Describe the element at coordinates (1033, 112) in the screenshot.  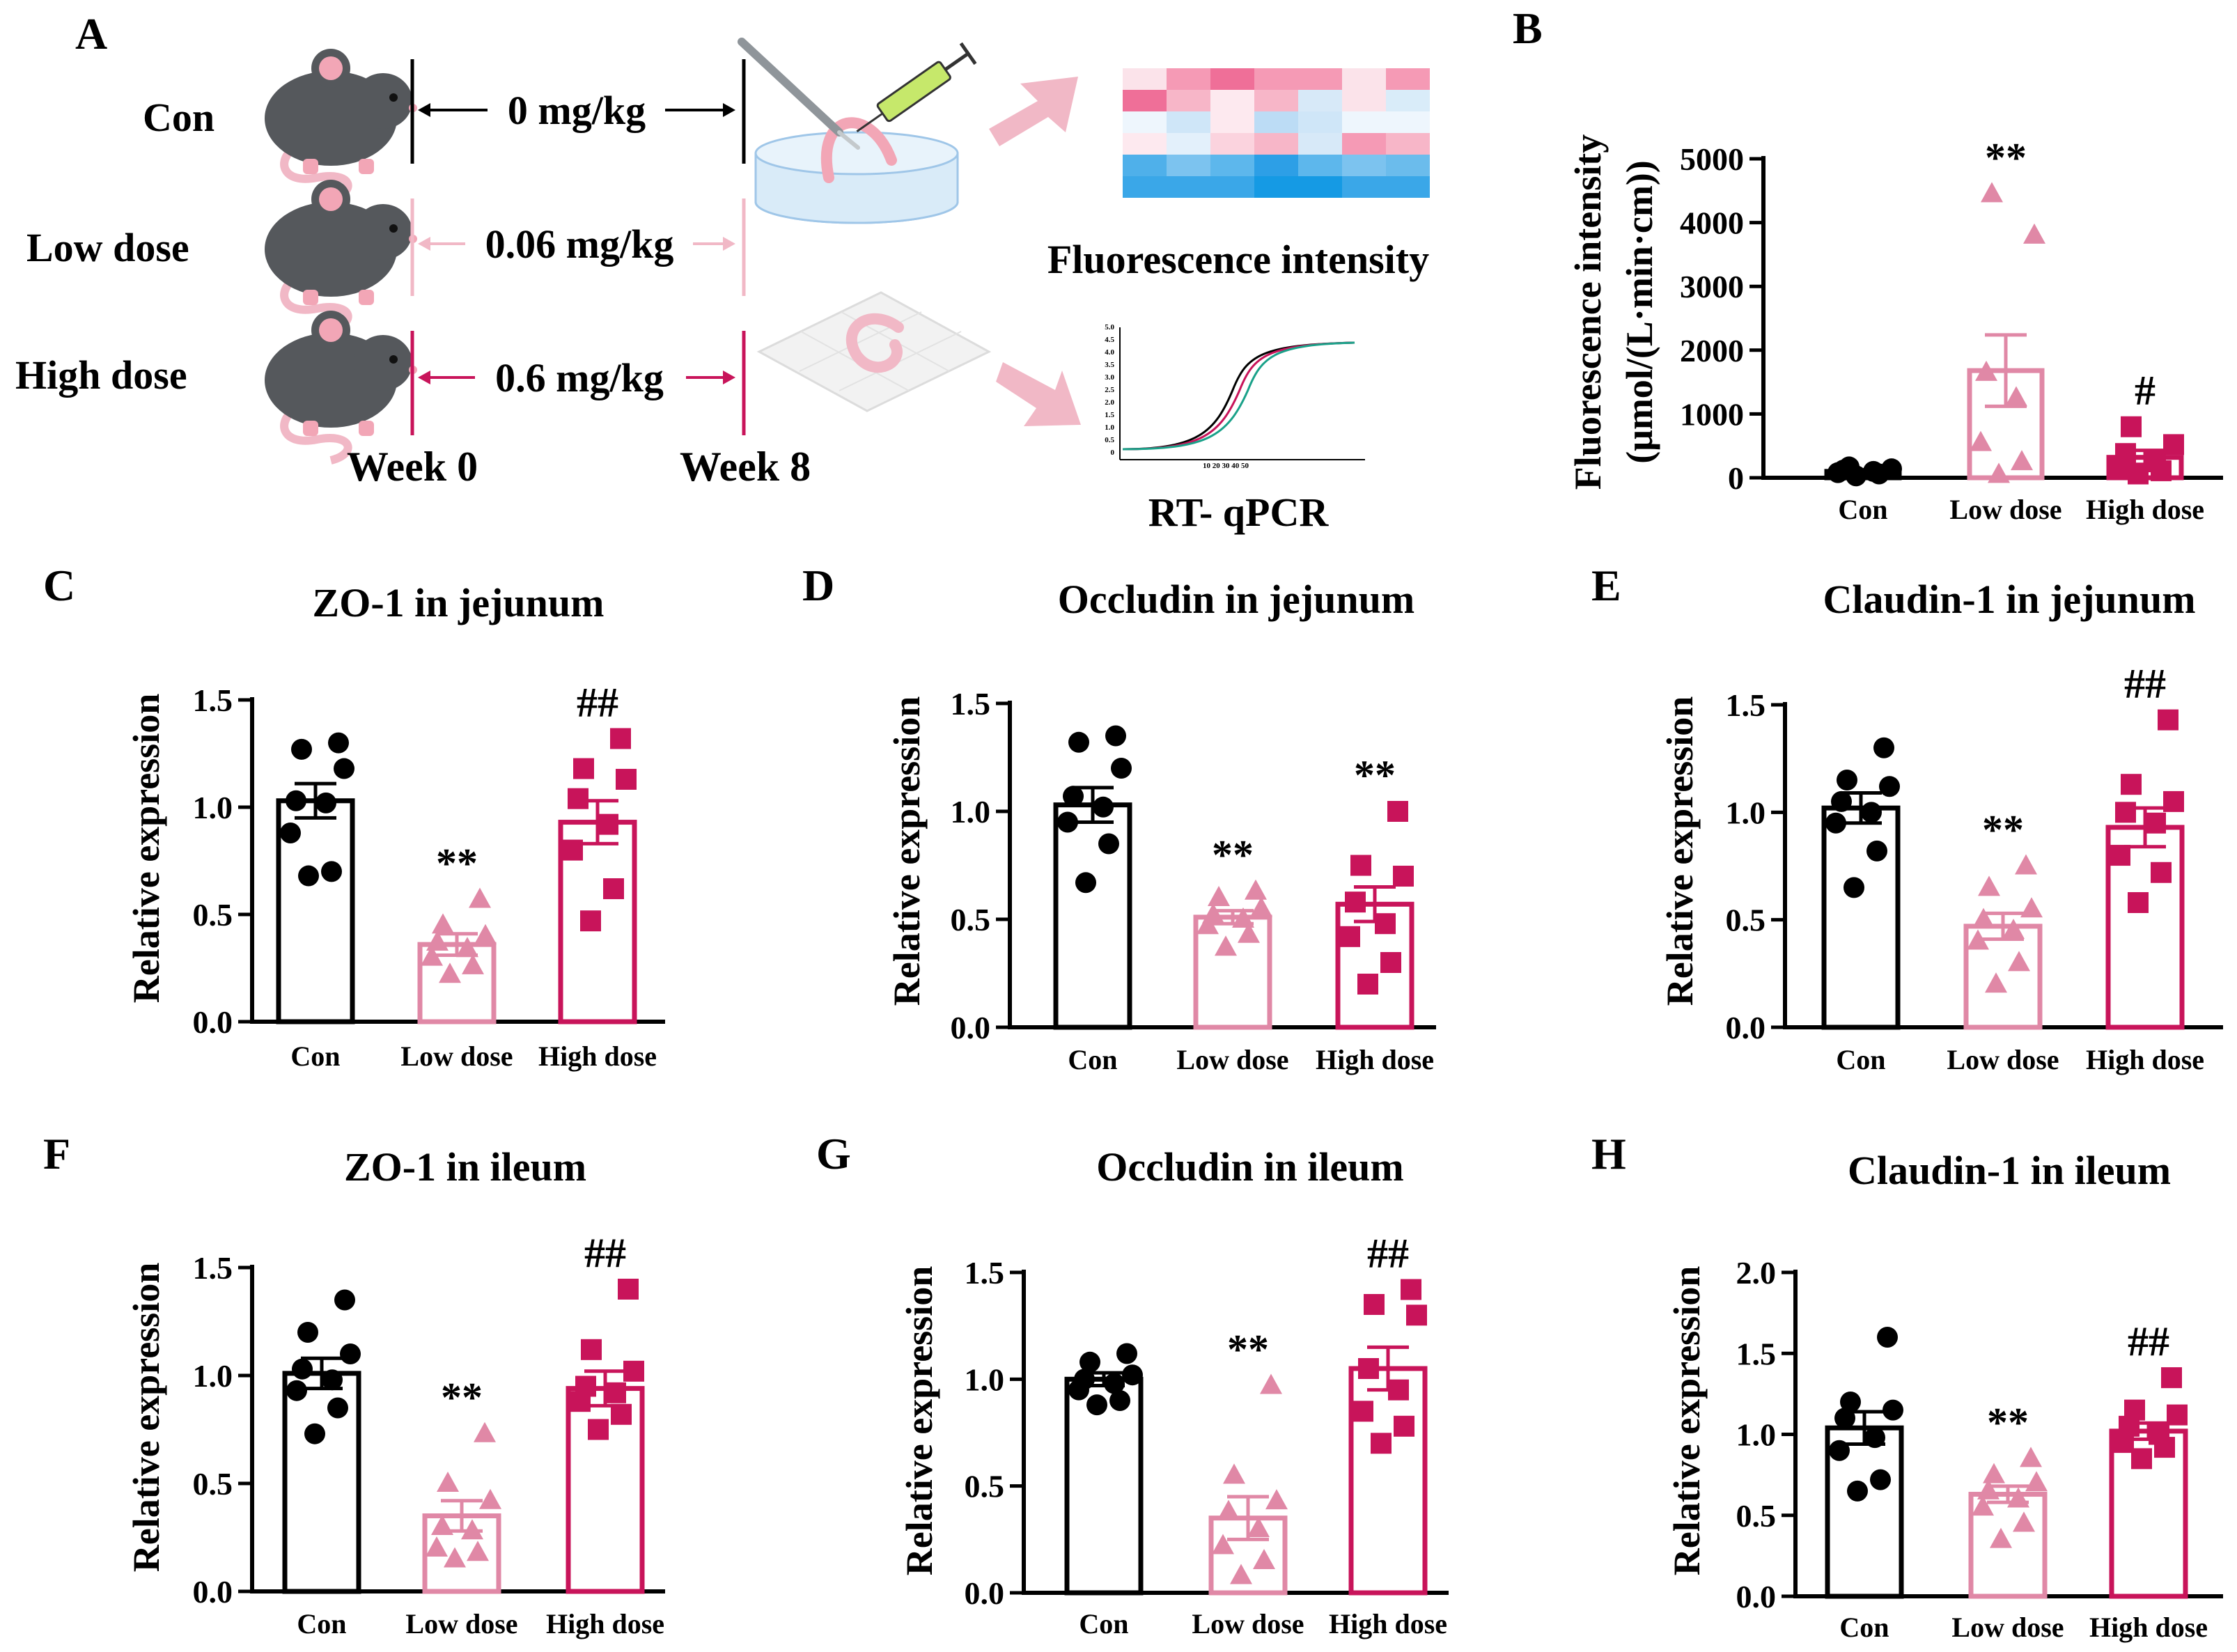
I see `arrow-to-fluorescence` at that location.